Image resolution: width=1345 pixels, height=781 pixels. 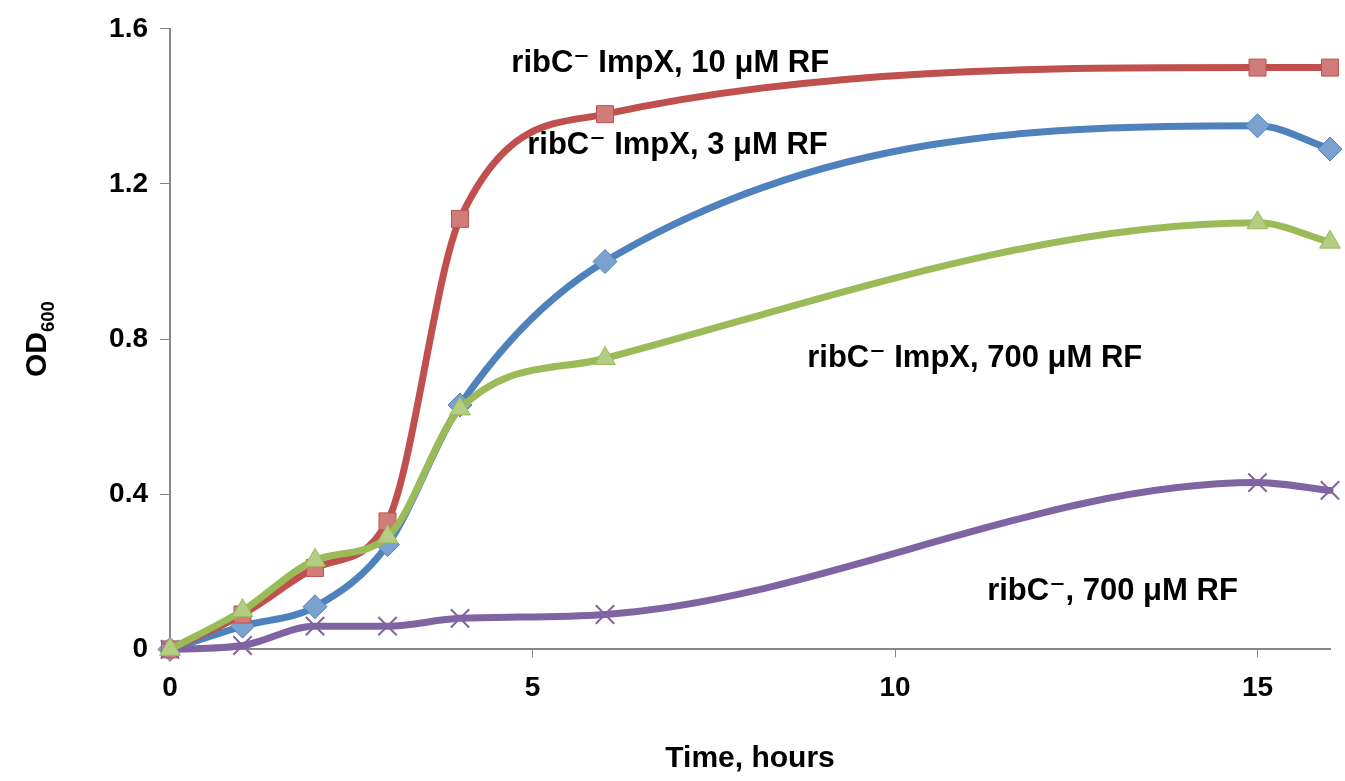 What do you see at coordinates (140, 648) in the screenshot?
I see `y-tick-label: 0` at bounding box center [140, 648].